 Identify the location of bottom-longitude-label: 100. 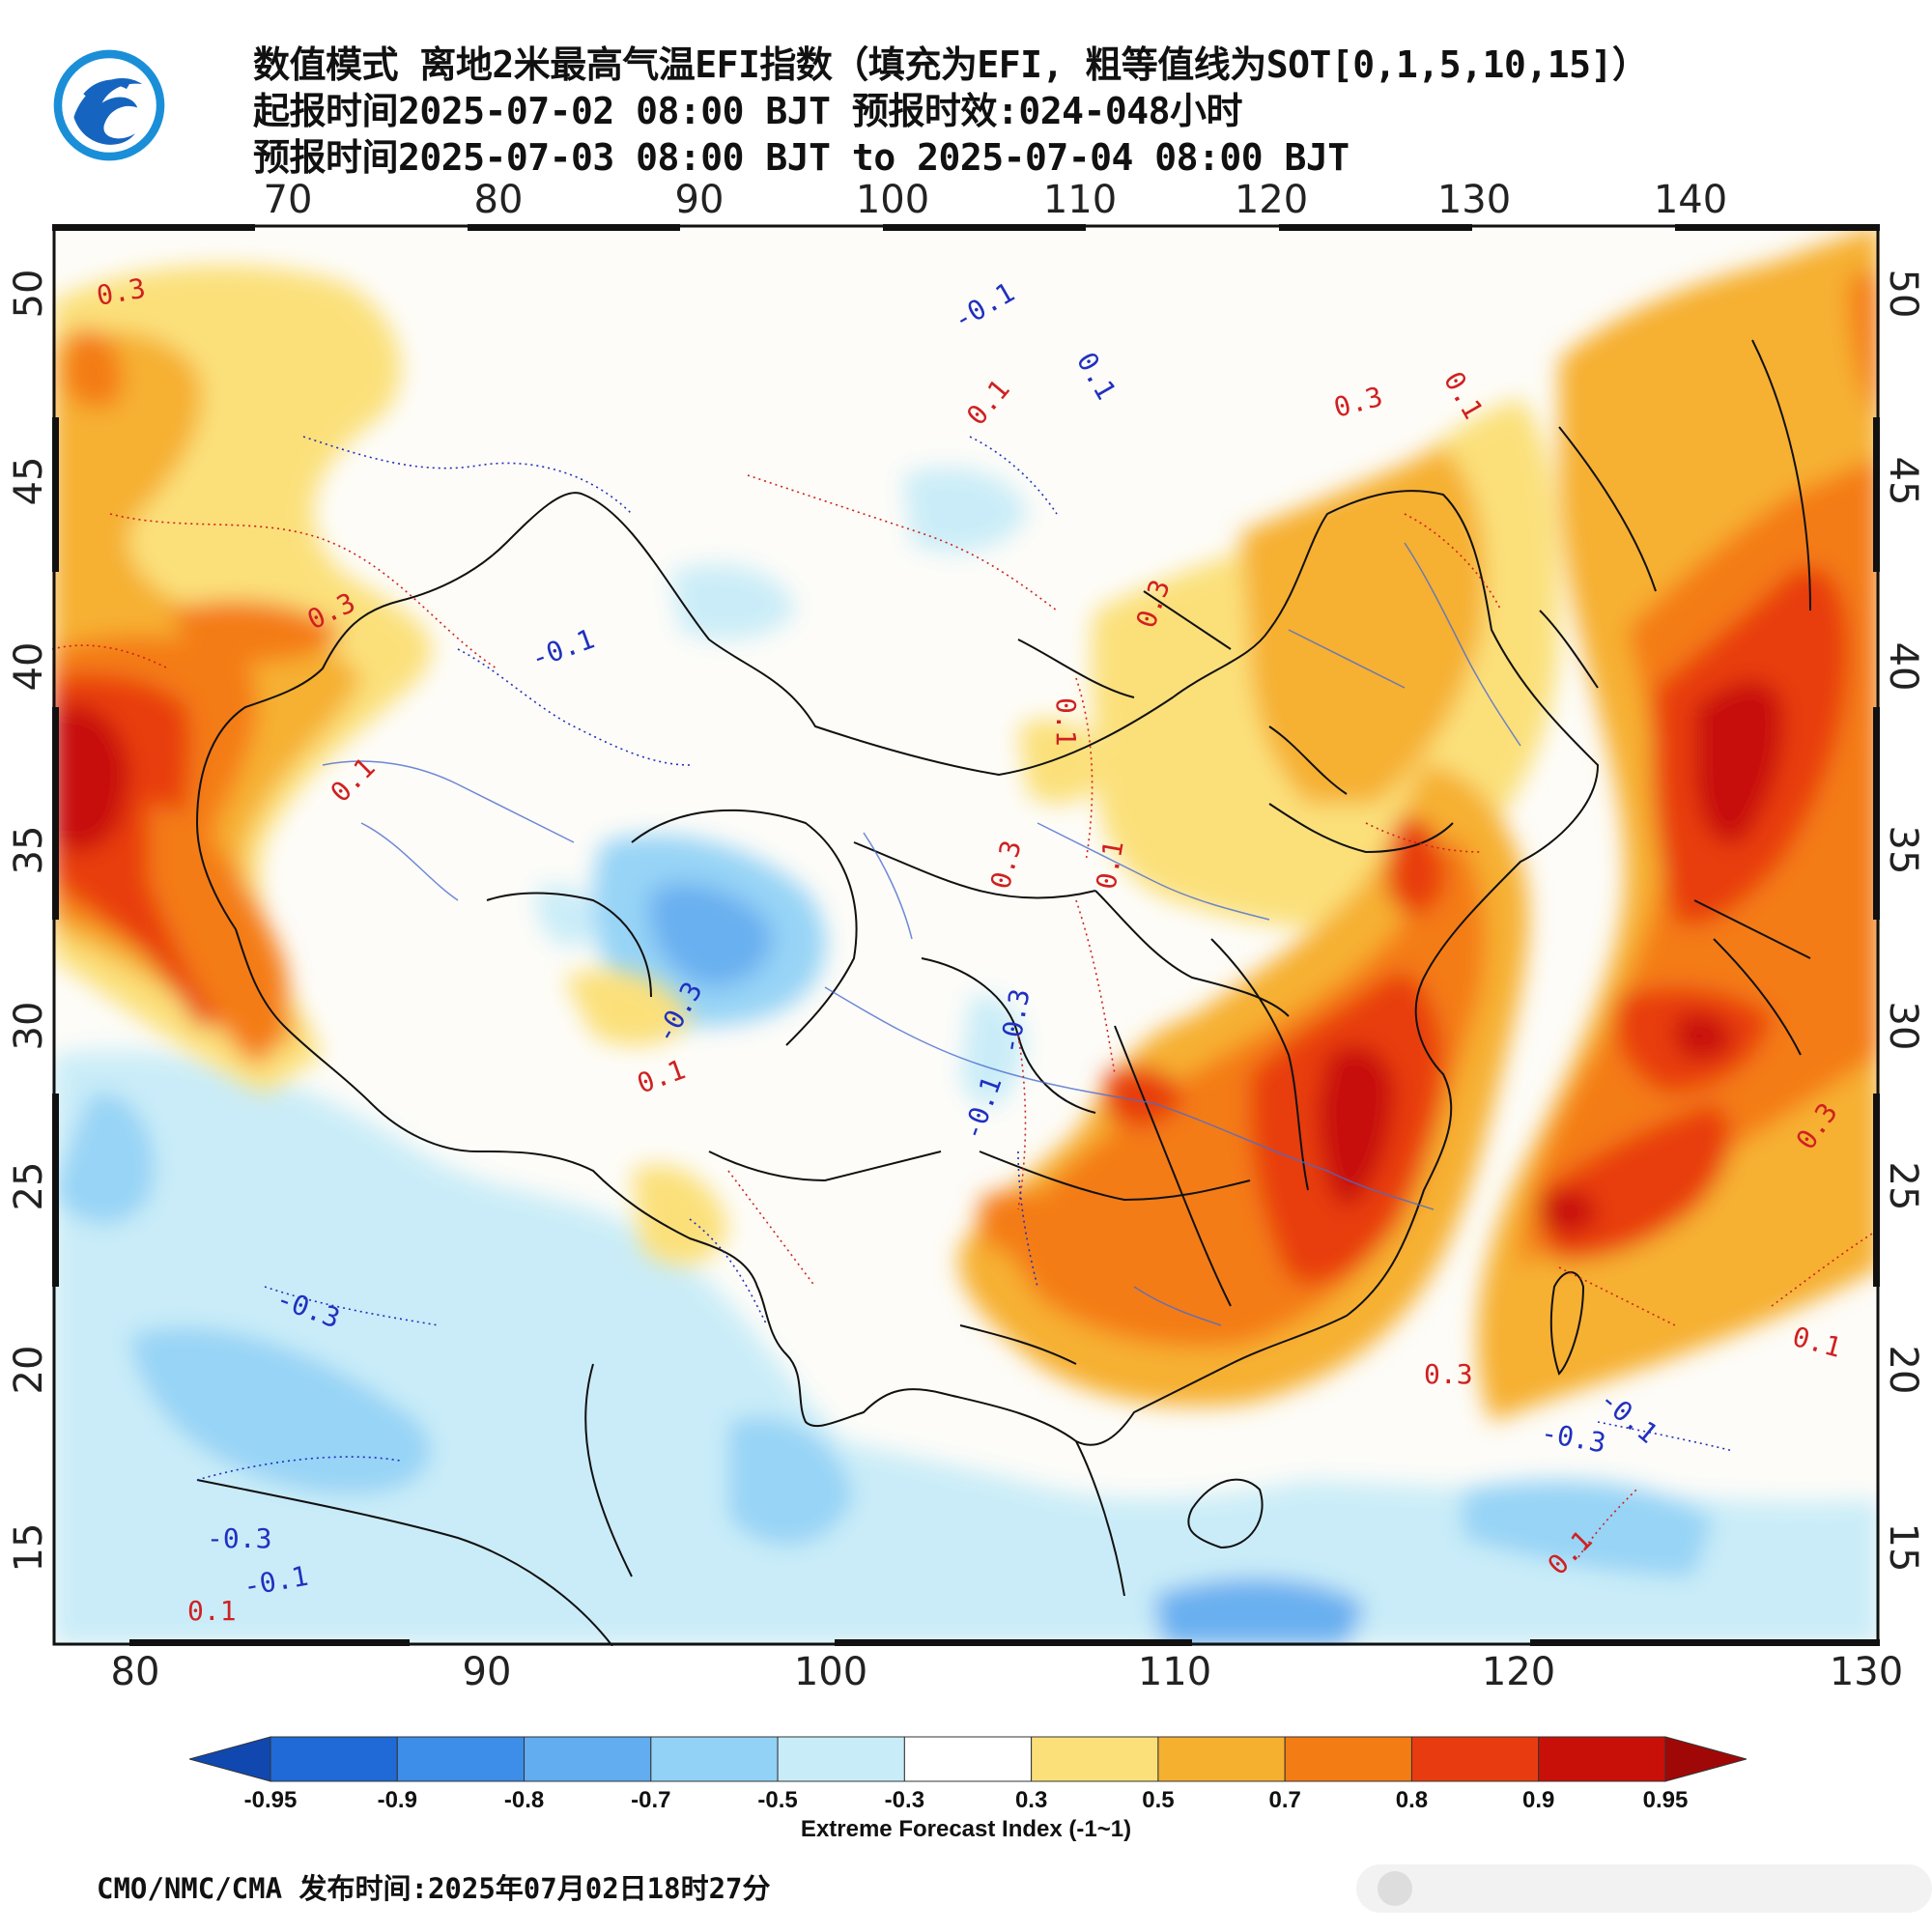
(830, 1672).